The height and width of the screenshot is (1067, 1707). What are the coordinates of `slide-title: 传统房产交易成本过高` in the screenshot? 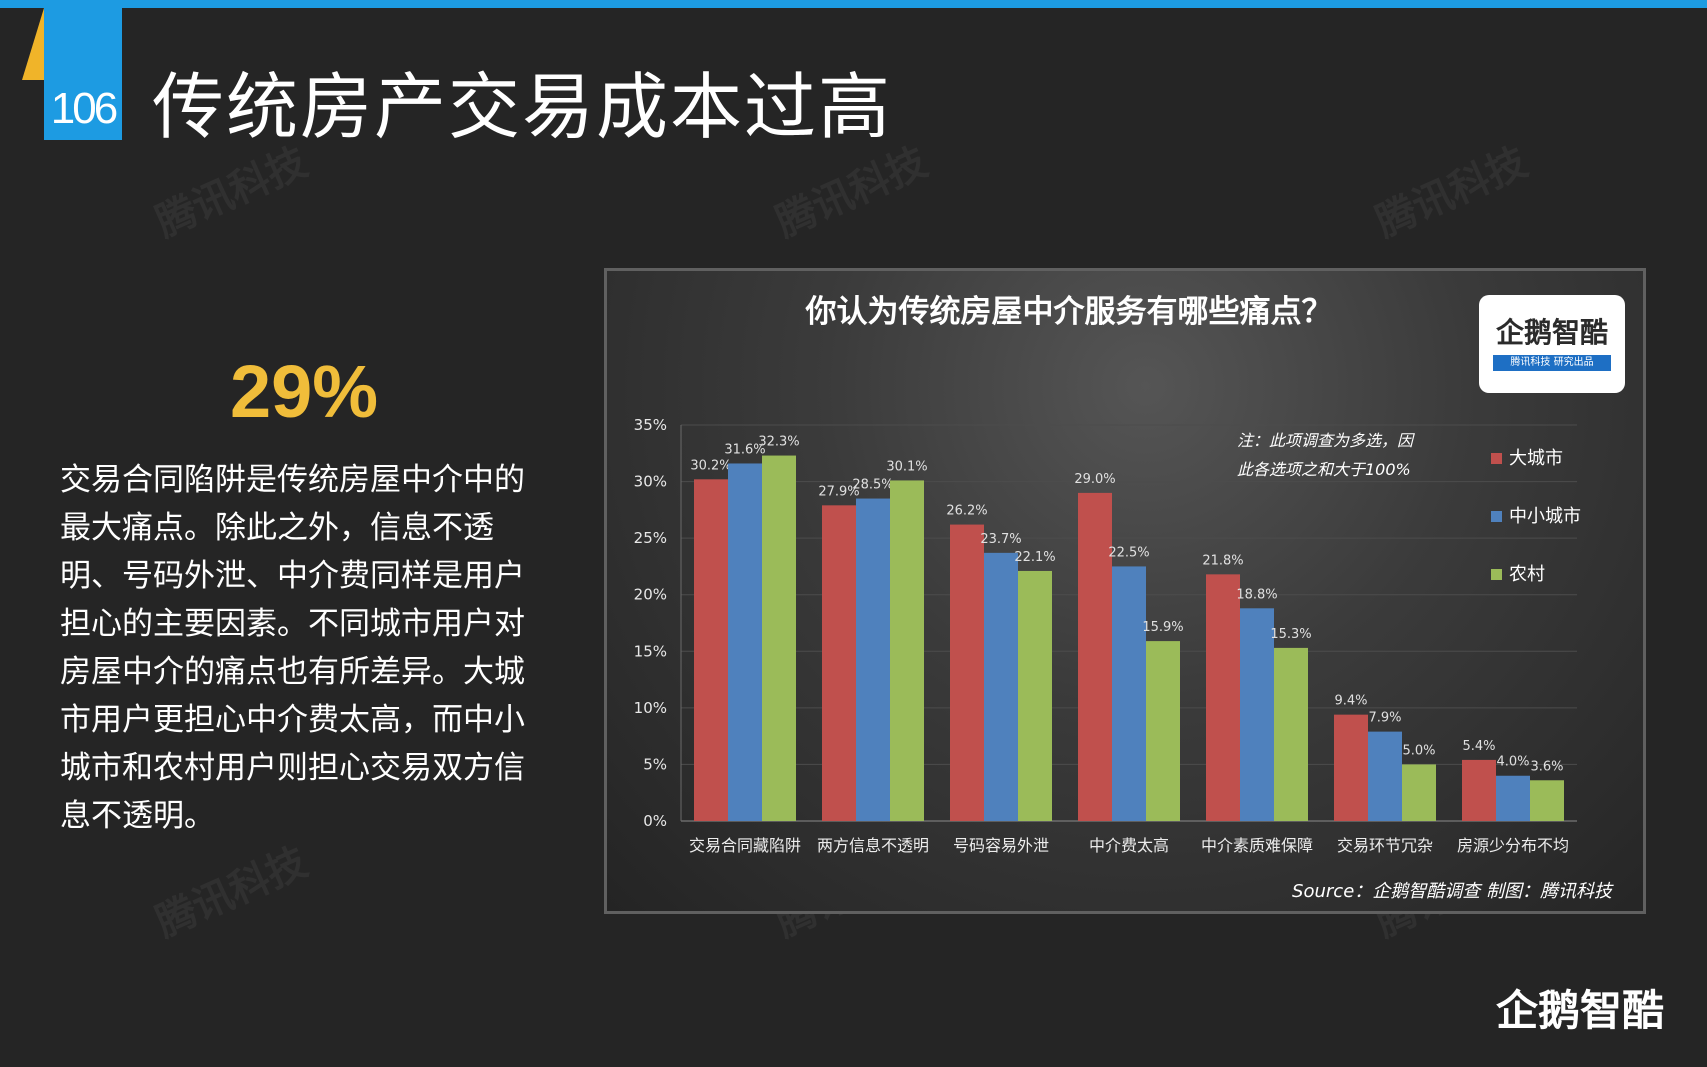 It's located at (522, 107).